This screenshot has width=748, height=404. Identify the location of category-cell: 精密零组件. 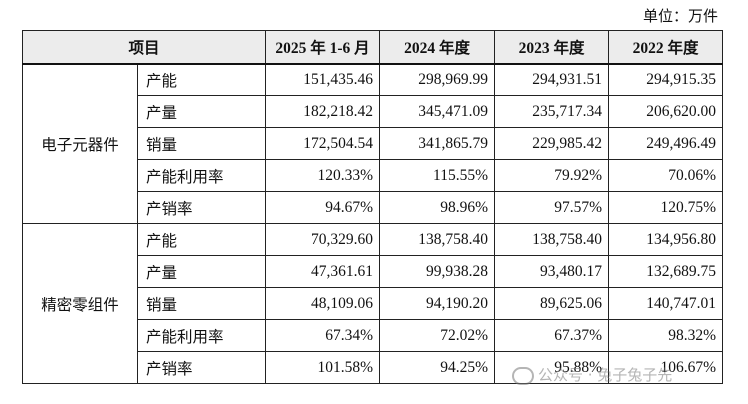
(80, 303).